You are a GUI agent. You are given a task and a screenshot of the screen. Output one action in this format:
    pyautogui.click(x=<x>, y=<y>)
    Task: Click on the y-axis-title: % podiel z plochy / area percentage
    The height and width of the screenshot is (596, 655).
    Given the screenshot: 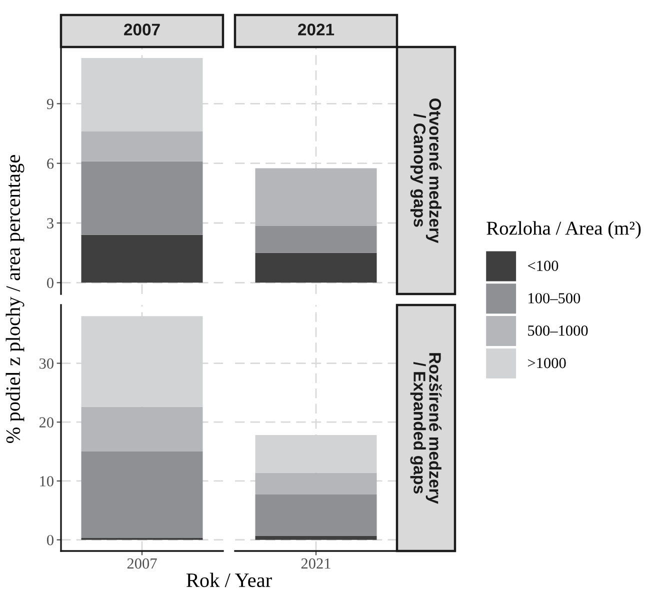 What is the action you would take?
    pyautogui.click(x=15, y=299)
    